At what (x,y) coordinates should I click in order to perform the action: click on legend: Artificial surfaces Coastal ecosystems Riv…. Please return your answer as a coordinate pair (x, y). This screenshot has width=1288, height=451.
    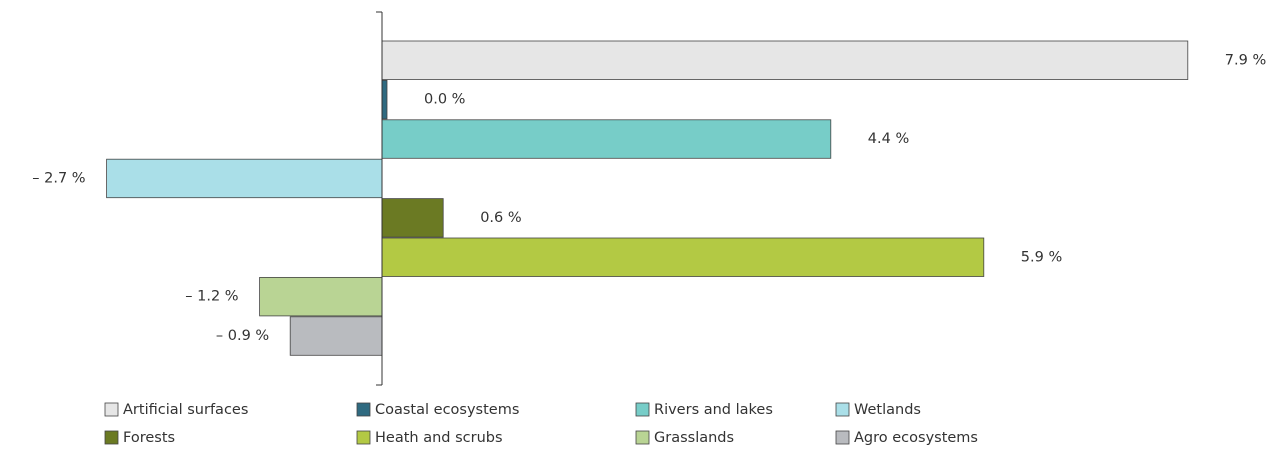
    Looking at the image, I should click on (541, 424).